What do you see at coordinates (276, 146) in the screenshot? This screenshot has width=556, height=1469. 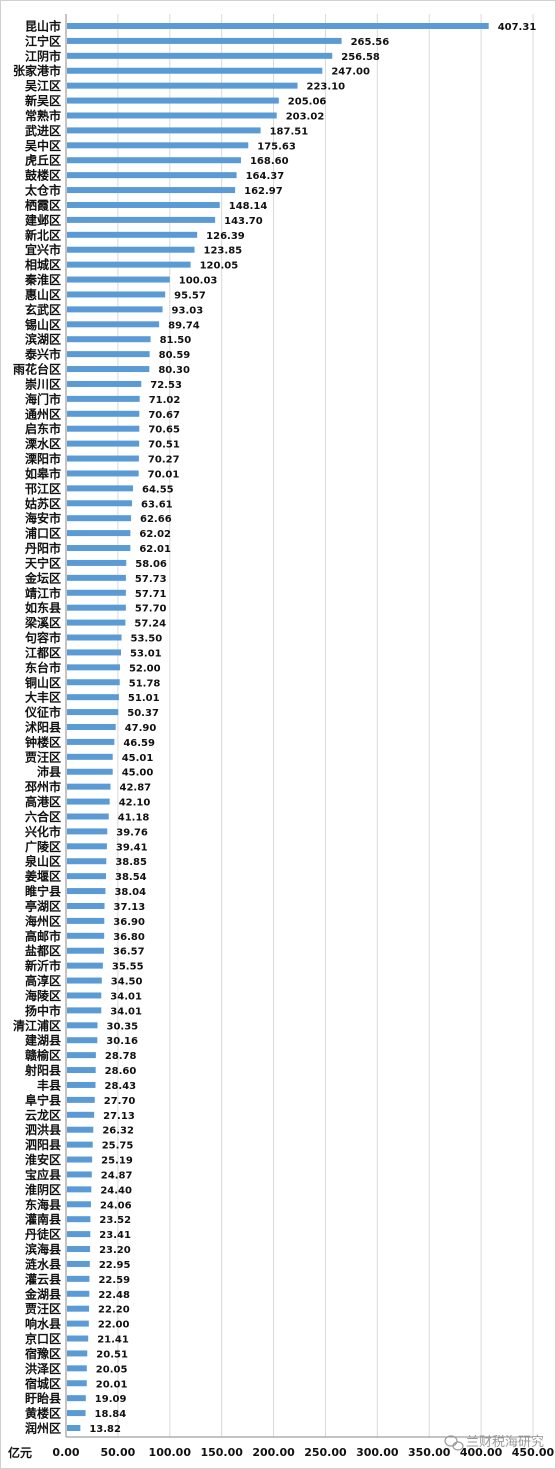 I see `value-label: 175.63` at bounding box center [276, 146].